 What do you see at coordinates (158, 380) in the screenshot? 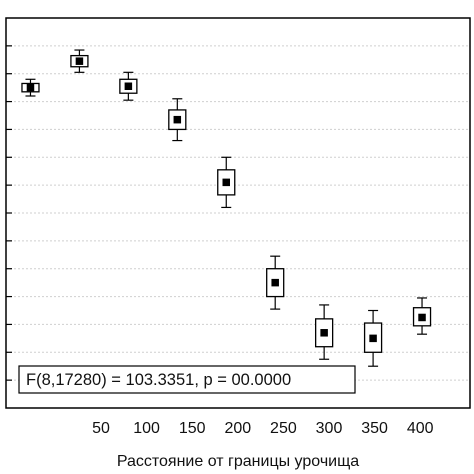
I see `stats-annotation-text: F(8,17280) = 103.3351, p = 00.0000` at bounding box center [158, 380].